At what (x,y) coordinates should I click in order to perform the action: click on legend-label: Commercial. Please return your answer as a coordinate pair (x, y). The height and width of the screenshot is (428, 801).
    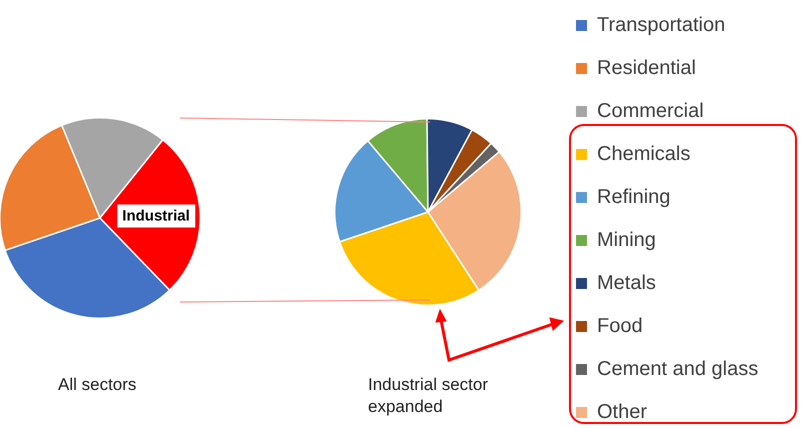
    Looking at the image, I should click on (650, 111).